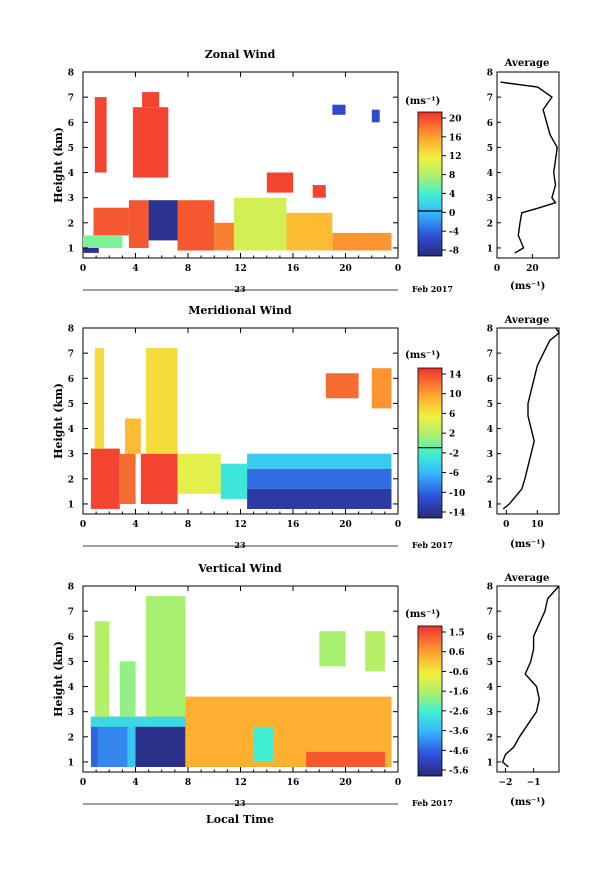 This screenshot has height=873, width=610. Describe the element at coordinates (71, 224) in the screenshot. I see `zonal-wind-y-tick-label: 2` at that location.